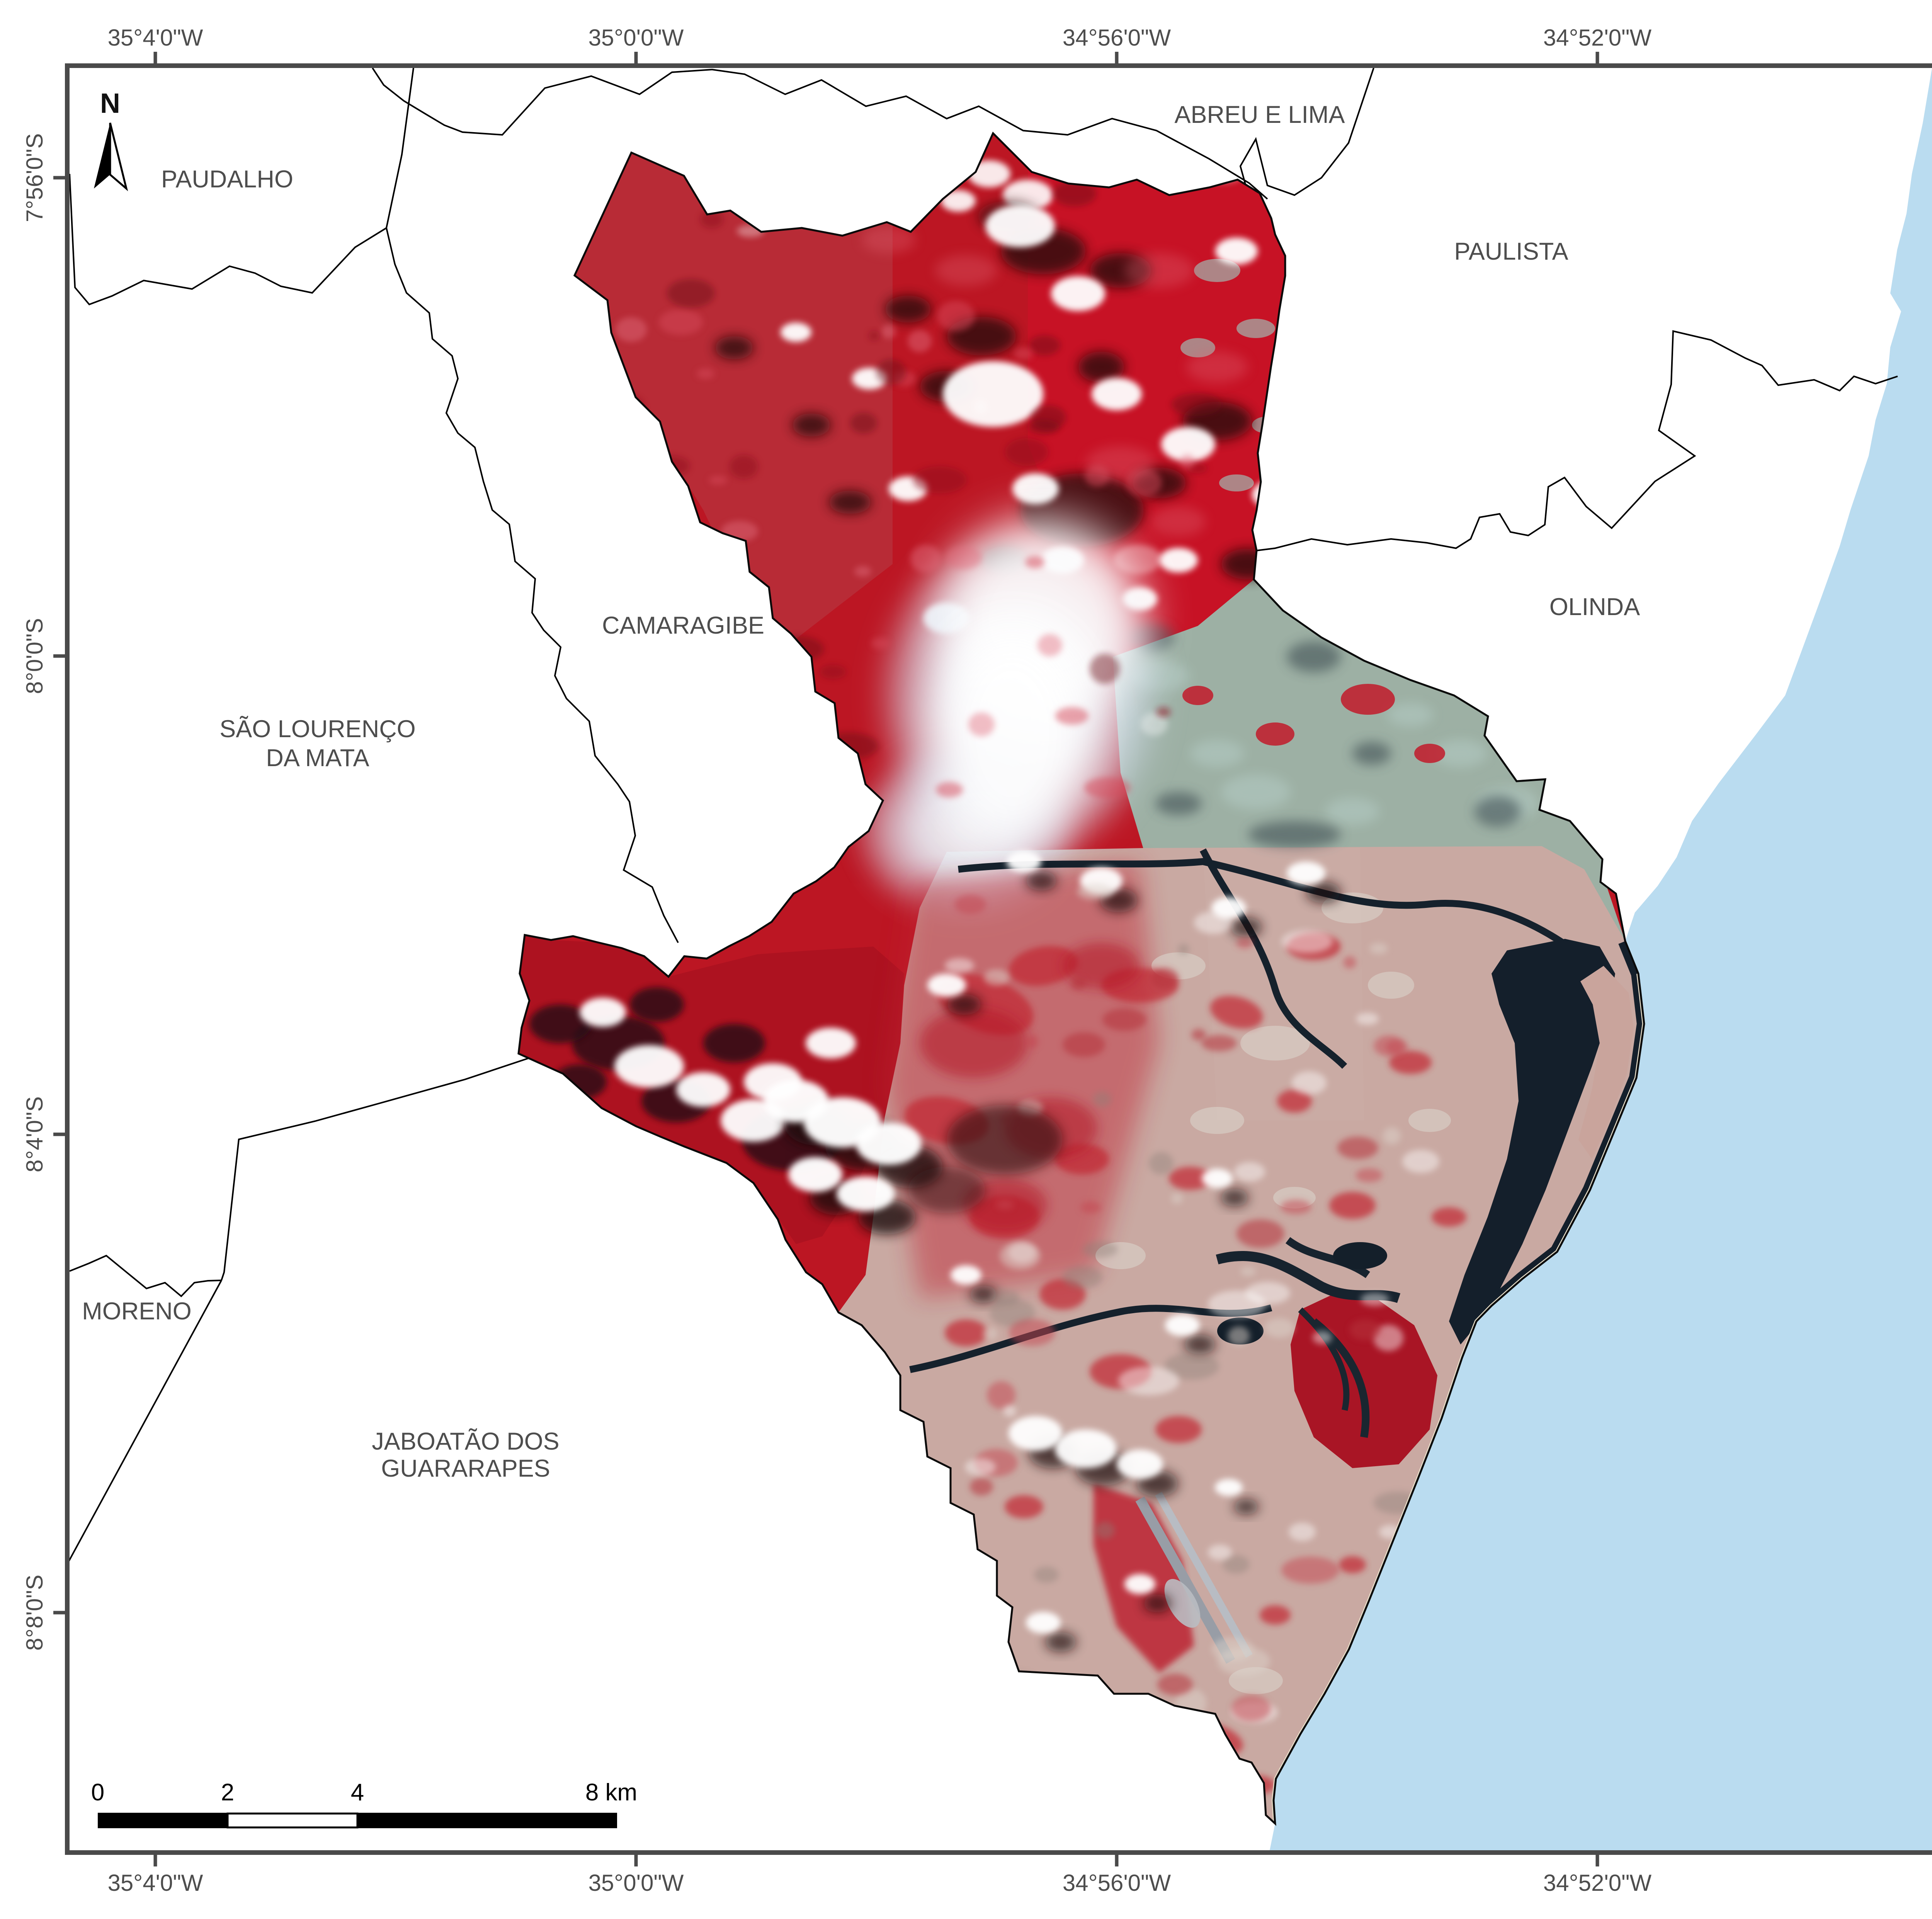 This screenshot has width=1932, height=1919. I want to click on svg-text: 8°4'0"S, so click(35, 1134).